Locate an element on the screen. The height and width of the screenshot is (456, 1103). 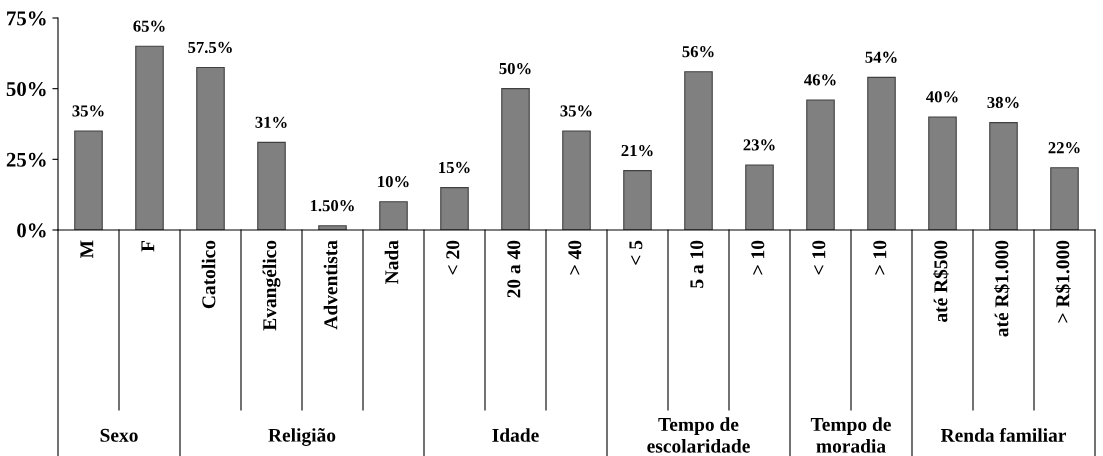
data-label: 22% is located at coordinates (1064, 148).